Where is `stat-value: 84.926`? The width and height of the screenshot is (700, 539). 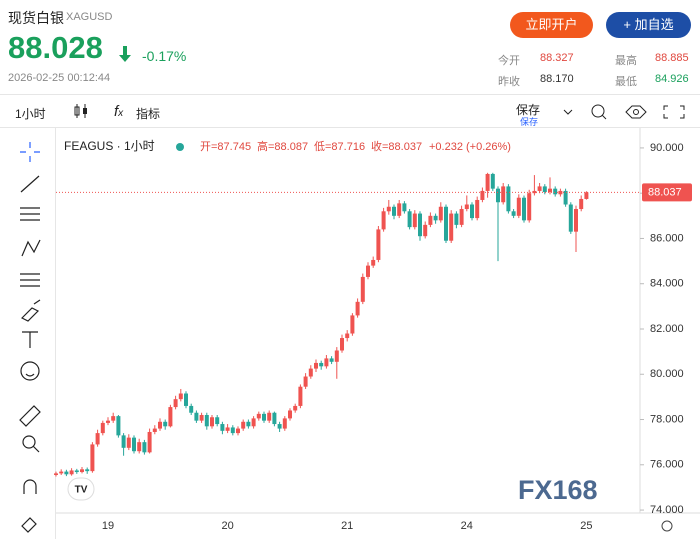 stat-value: 84.926 is located at coordinates (672, 79).